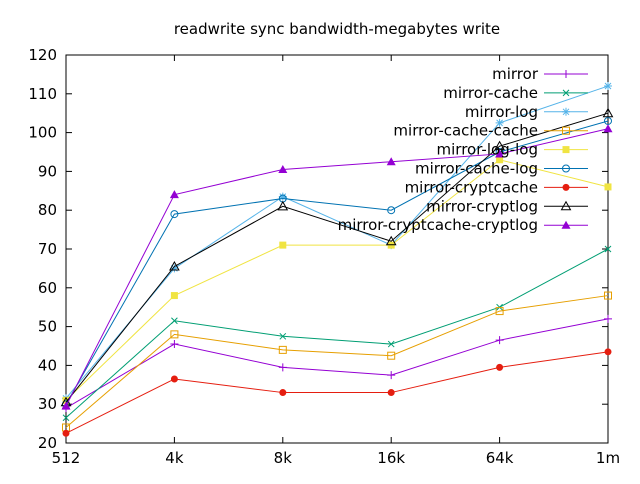 The width and height of the screenshot is (640, 484). I want to click on legend-marker-mirror-cryptlog, so click(566, 205).